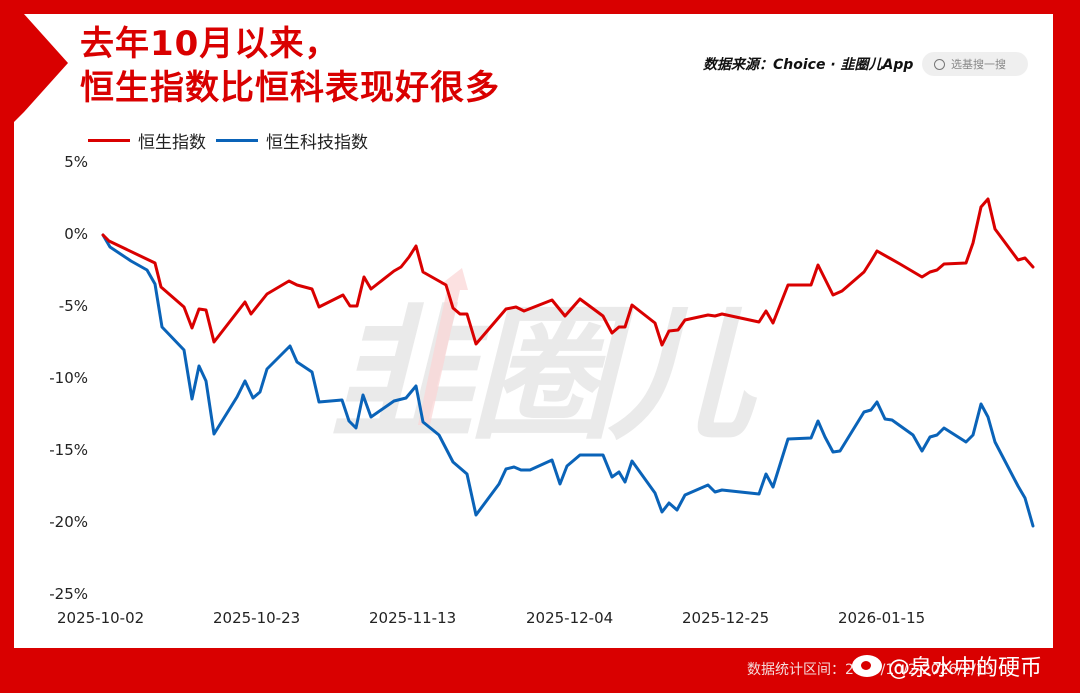 The width and height of the screenshot is (1080, 693). I want to click on title-line-2: 恒生指数比恒科表现好很多, so click(290, 88).